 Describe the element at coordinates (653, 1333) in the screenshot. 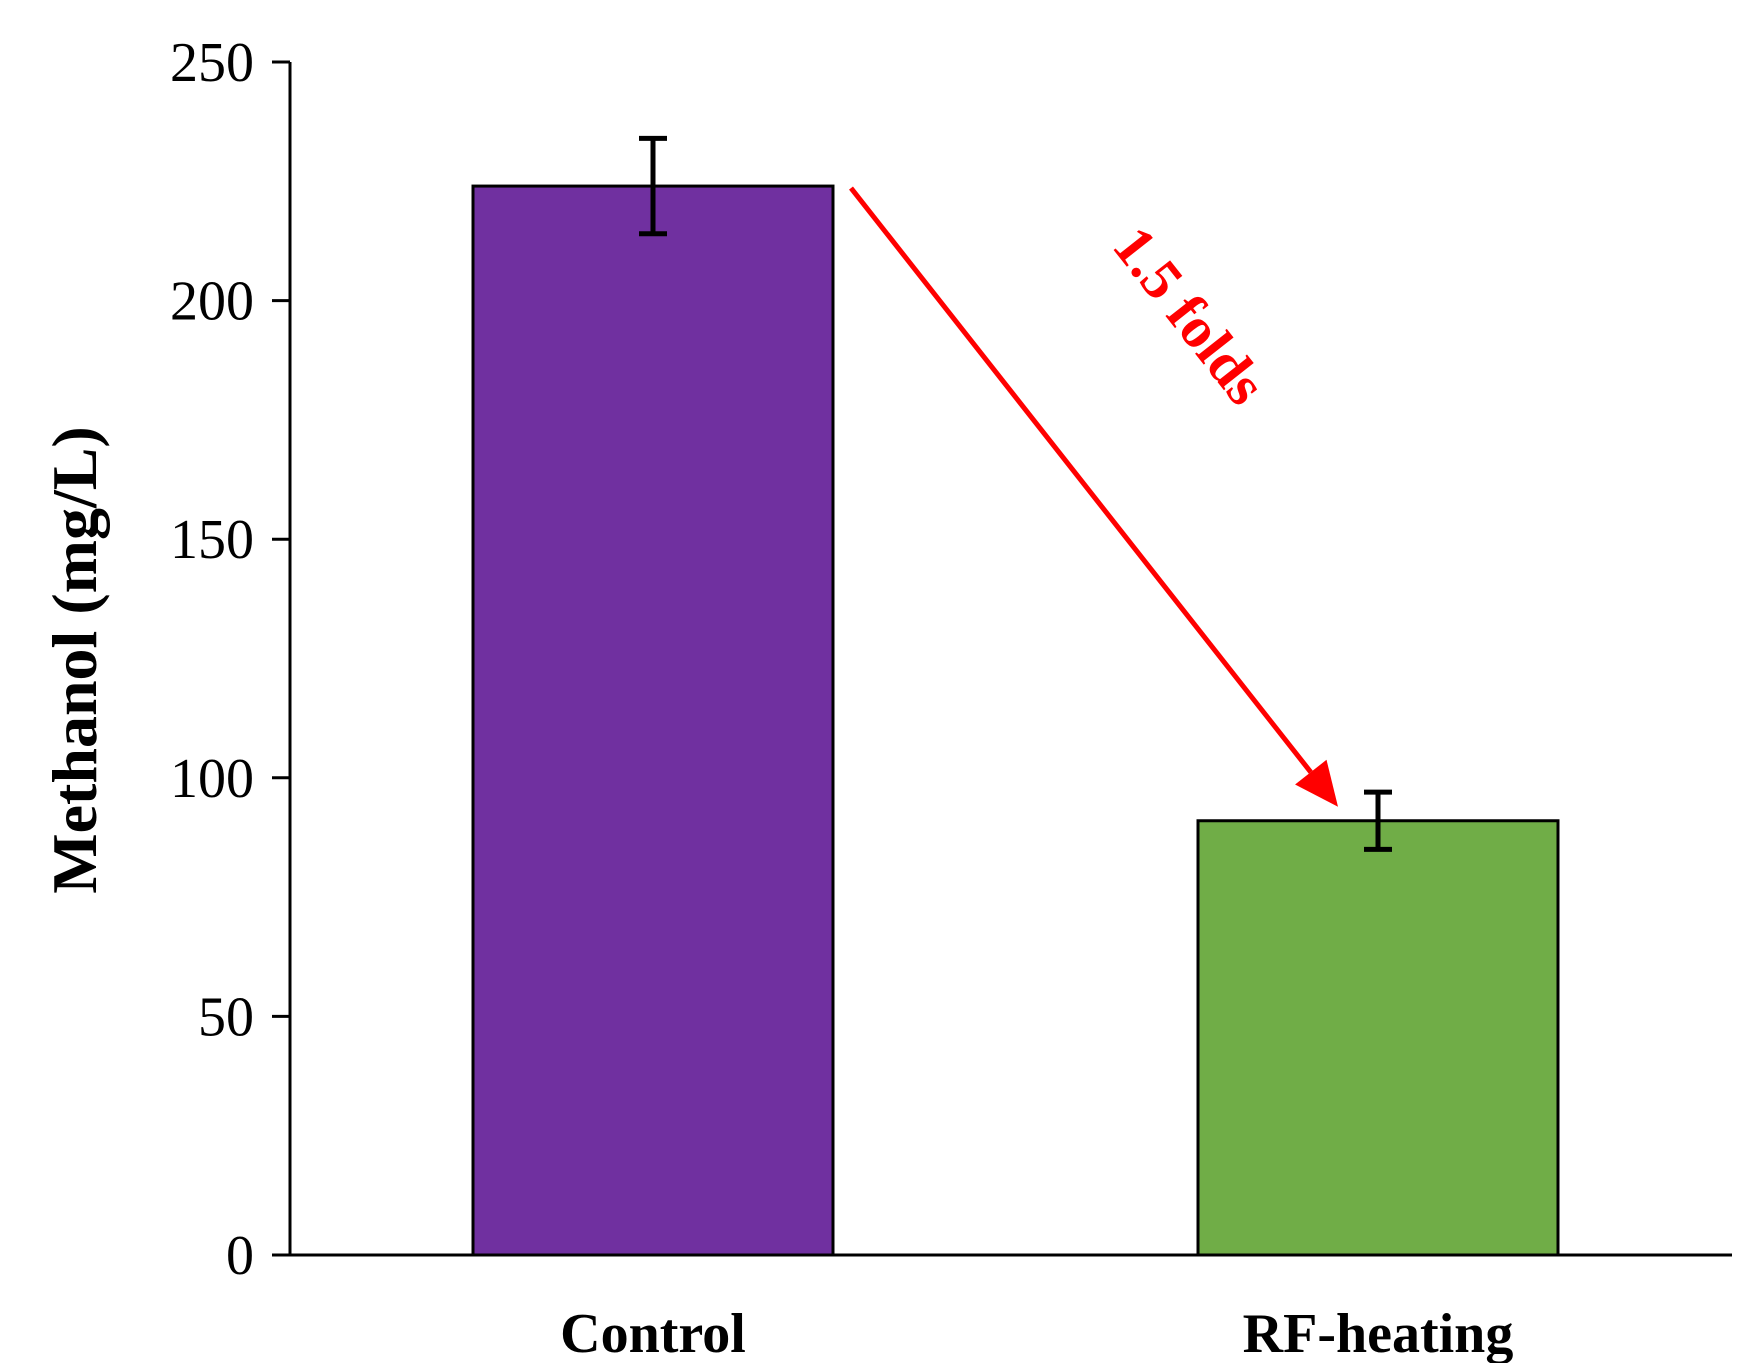

I see `x-category-label: Control` at that location.